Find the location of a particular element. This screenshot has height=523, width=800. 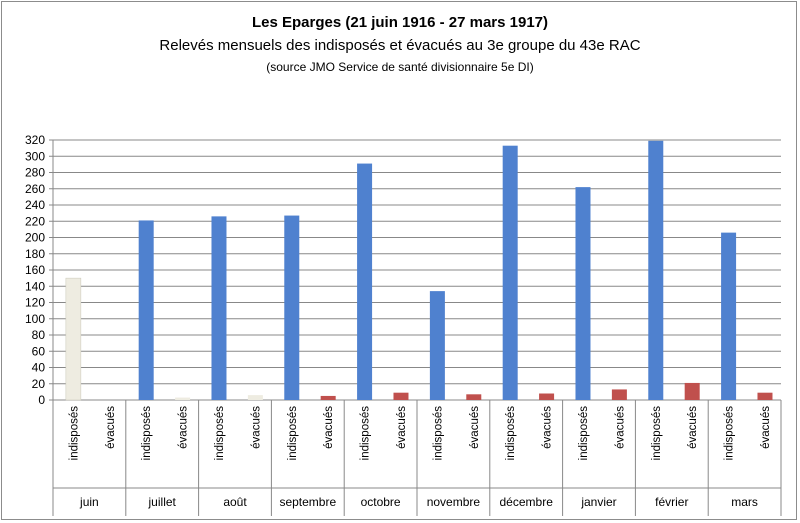

y-tick-label: 40 is located at coordinates (39, 368).